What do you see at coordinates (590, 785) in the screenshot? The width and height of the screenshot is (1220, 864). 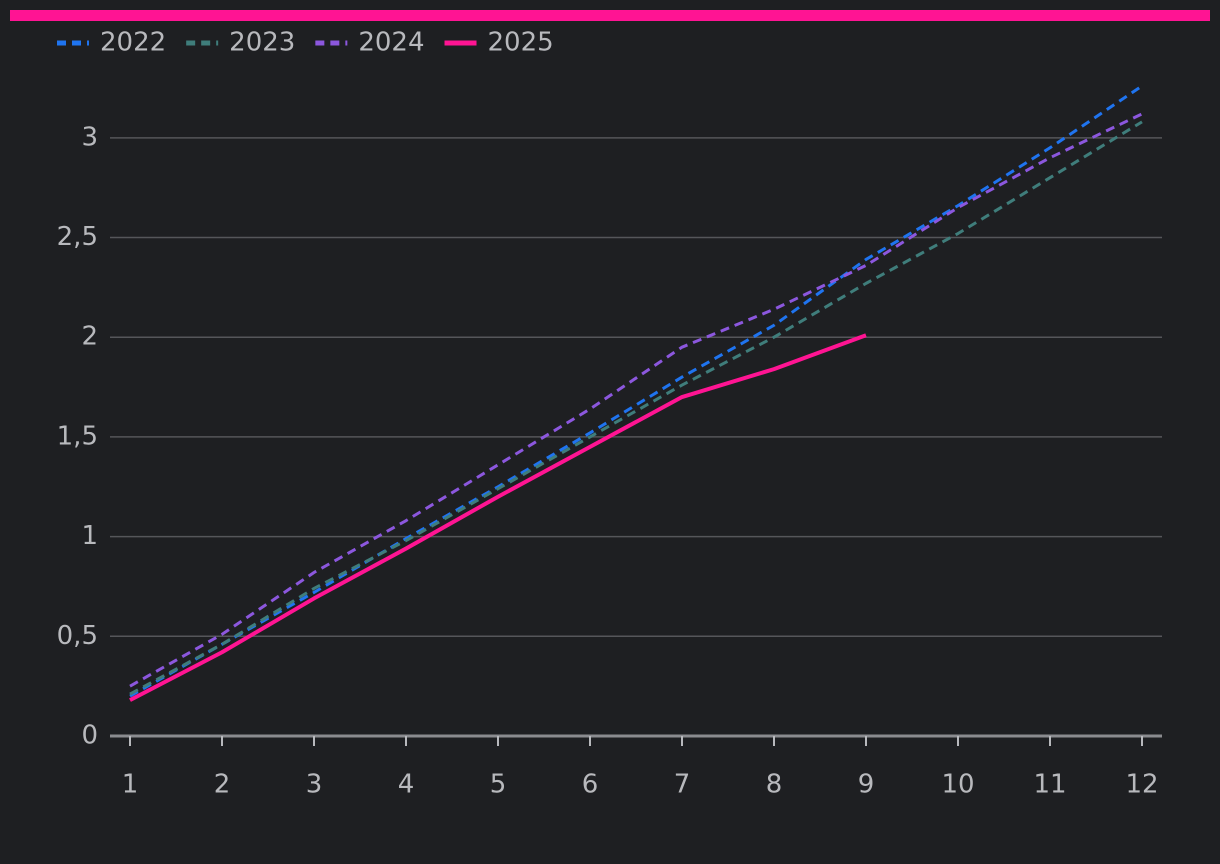 I see `x-tick-label: 6` at bounding box center [590, 785].